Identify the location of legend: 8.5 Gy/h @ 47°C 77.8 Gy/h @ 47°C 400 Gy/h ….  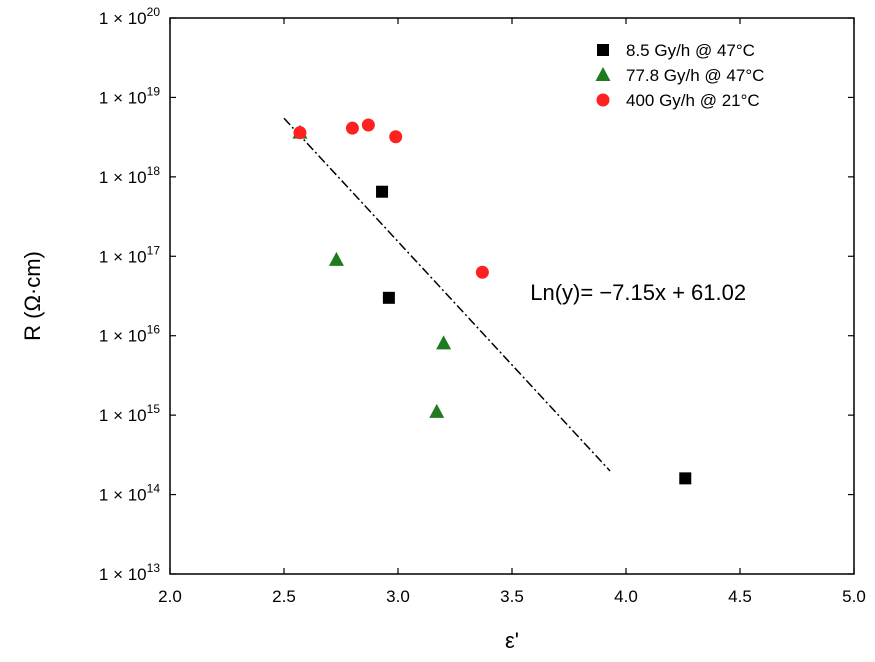
(679, 75).